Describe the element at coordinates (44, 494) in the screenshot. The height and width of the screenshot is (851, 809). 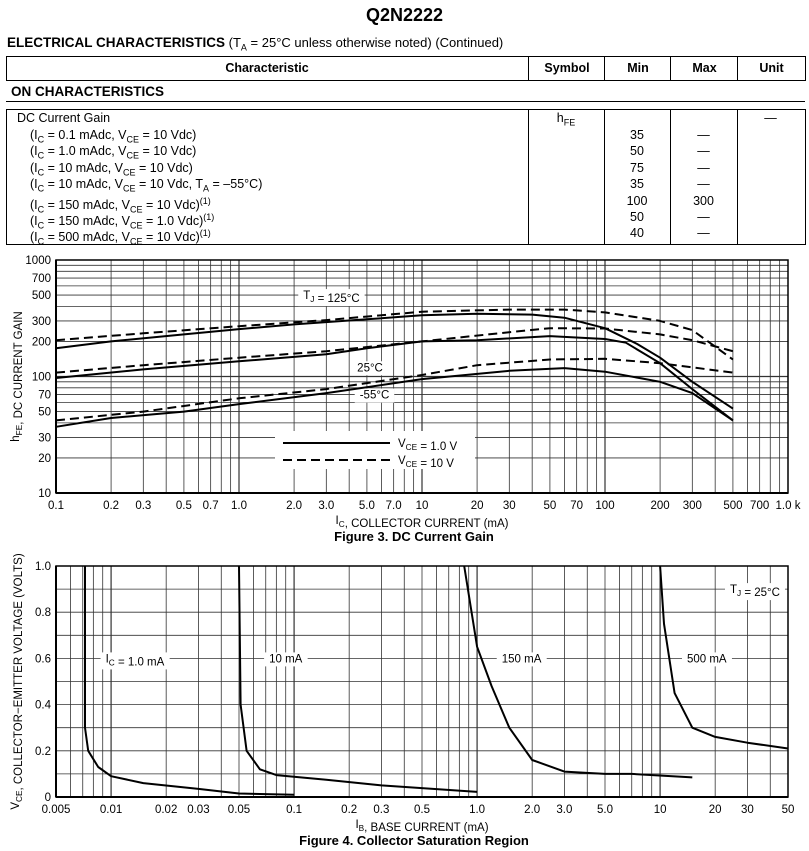
I see `y-tick-label: 10` at that location.